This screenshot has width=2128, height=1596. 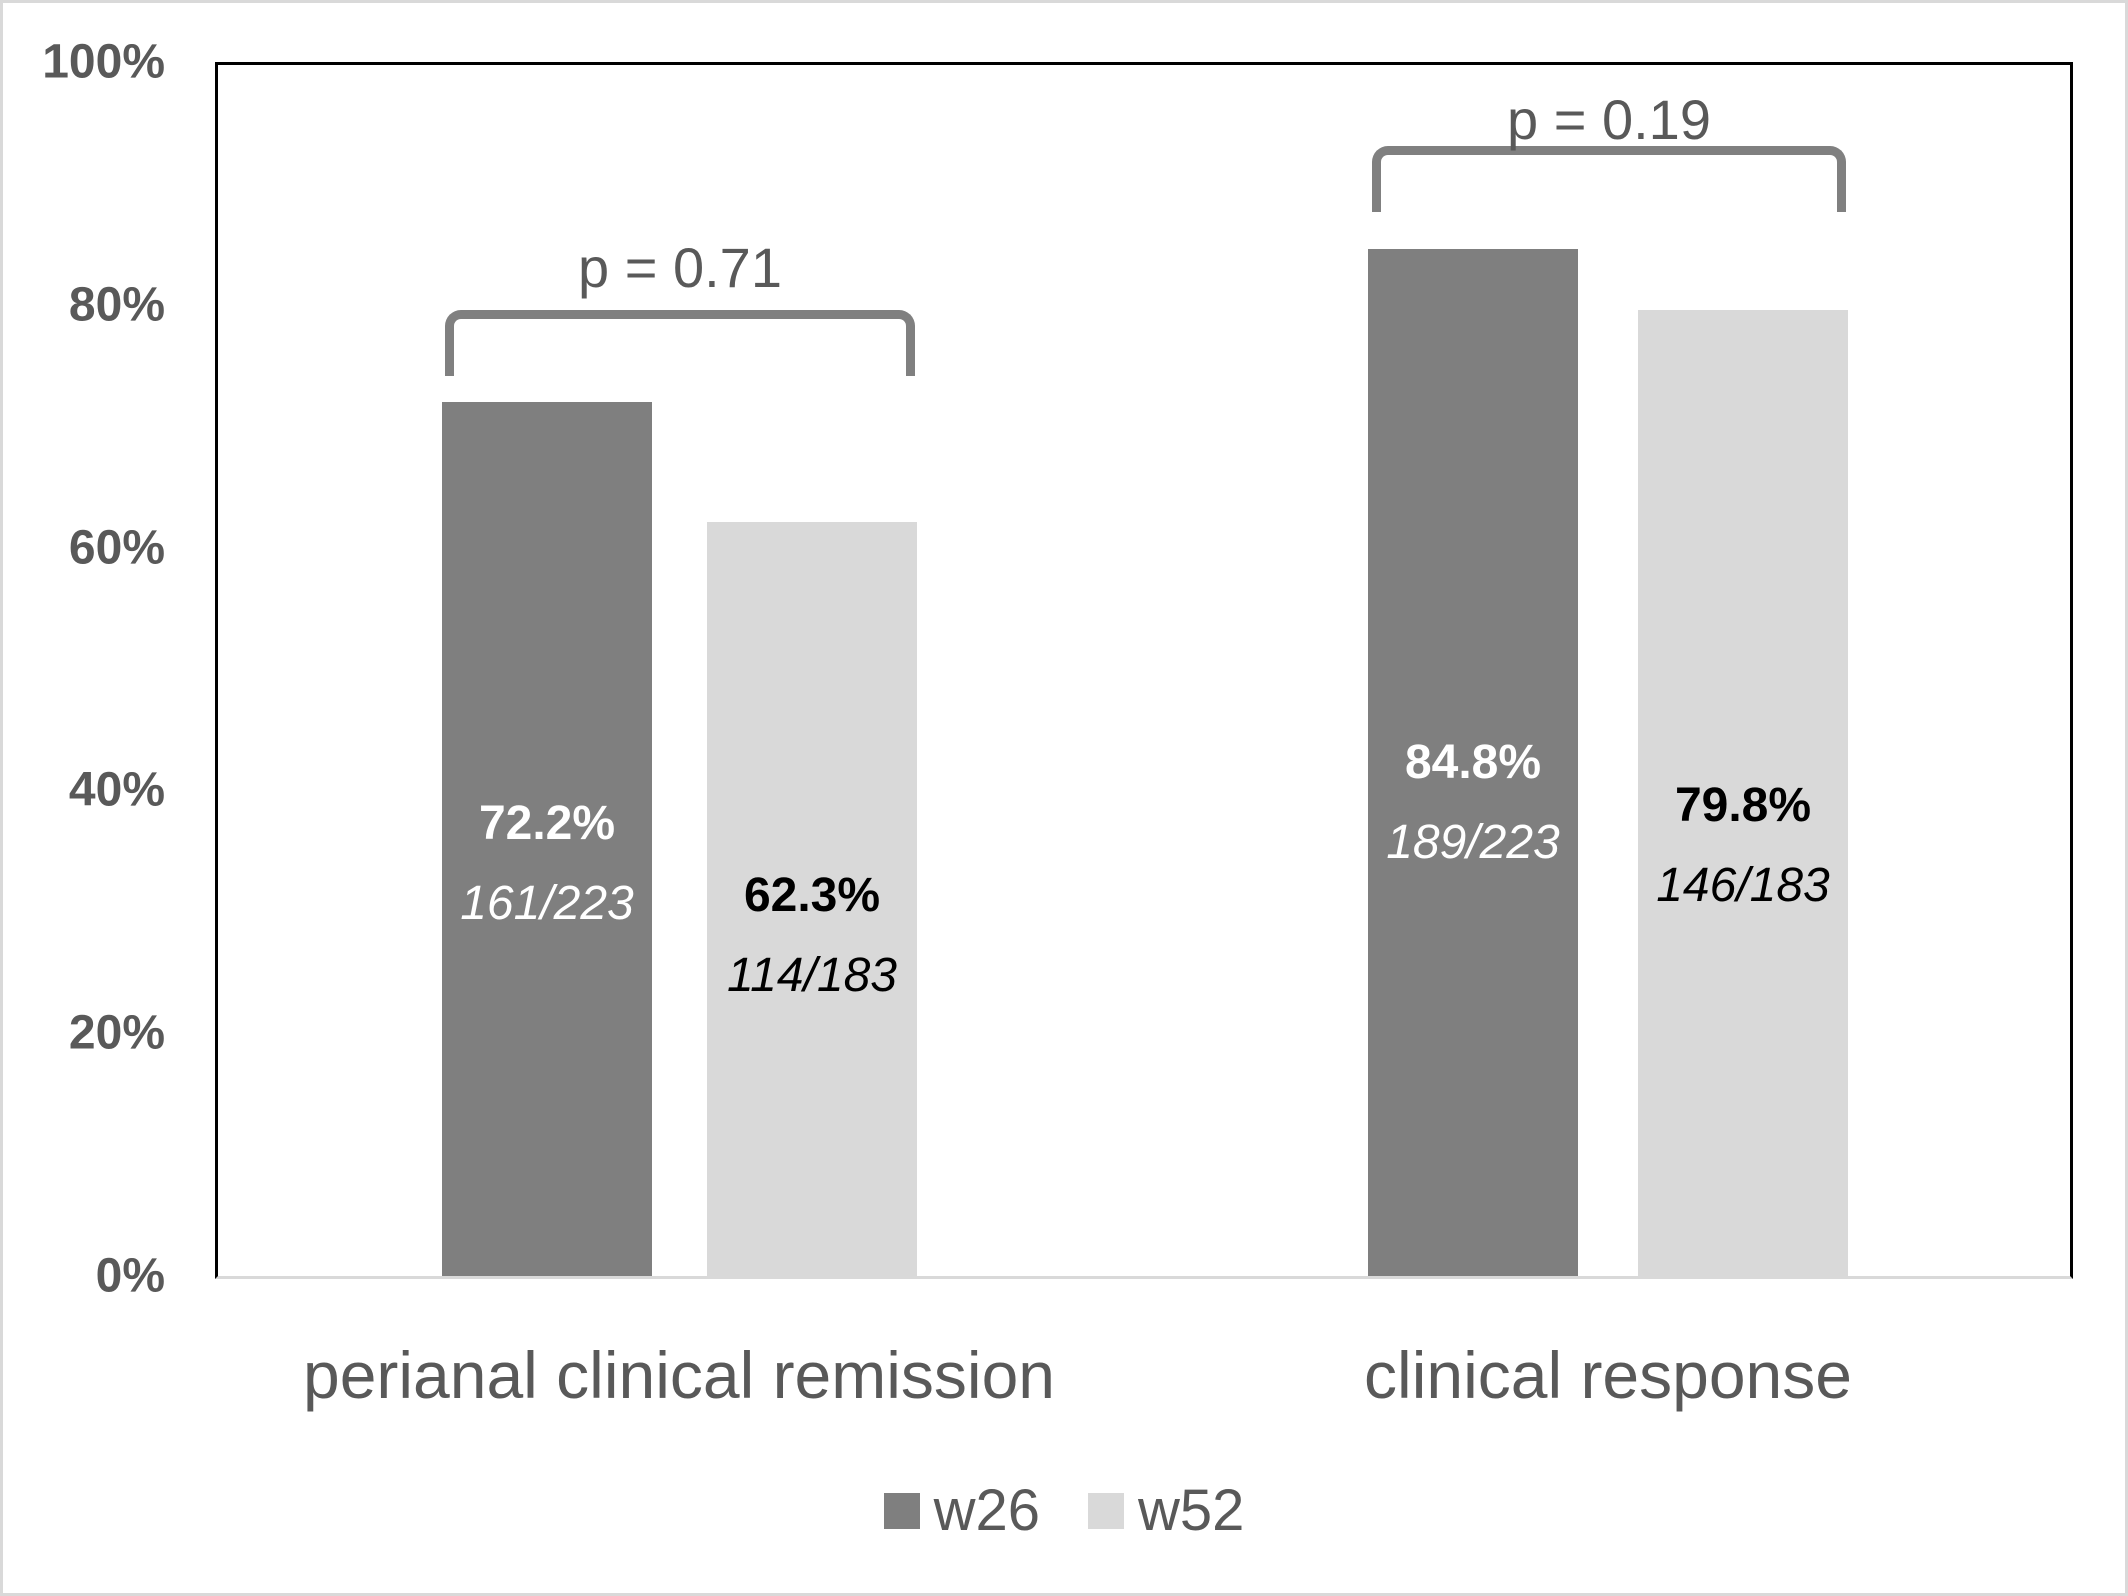 I want to click on legend-swatch-w26, so click(x=901, y=1511).